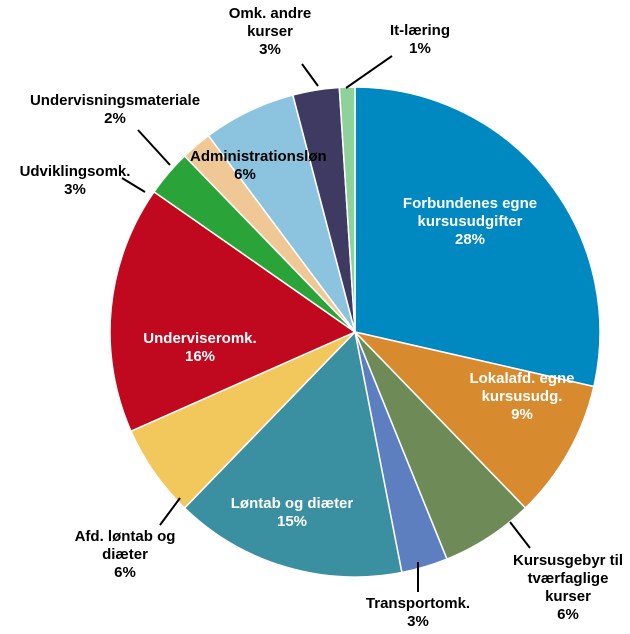 This screenshot has width=630, height=634. I want to click on slice-label: Lokalafd. egne kursusudg. 9%, so click(522, 397).